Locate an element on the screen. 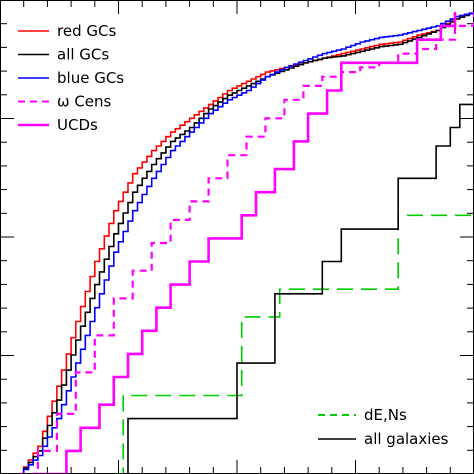 Image resolution: width=474 pixels, height=474 pixels. legend-label: all galaxies is located at coordinates (406, 439).